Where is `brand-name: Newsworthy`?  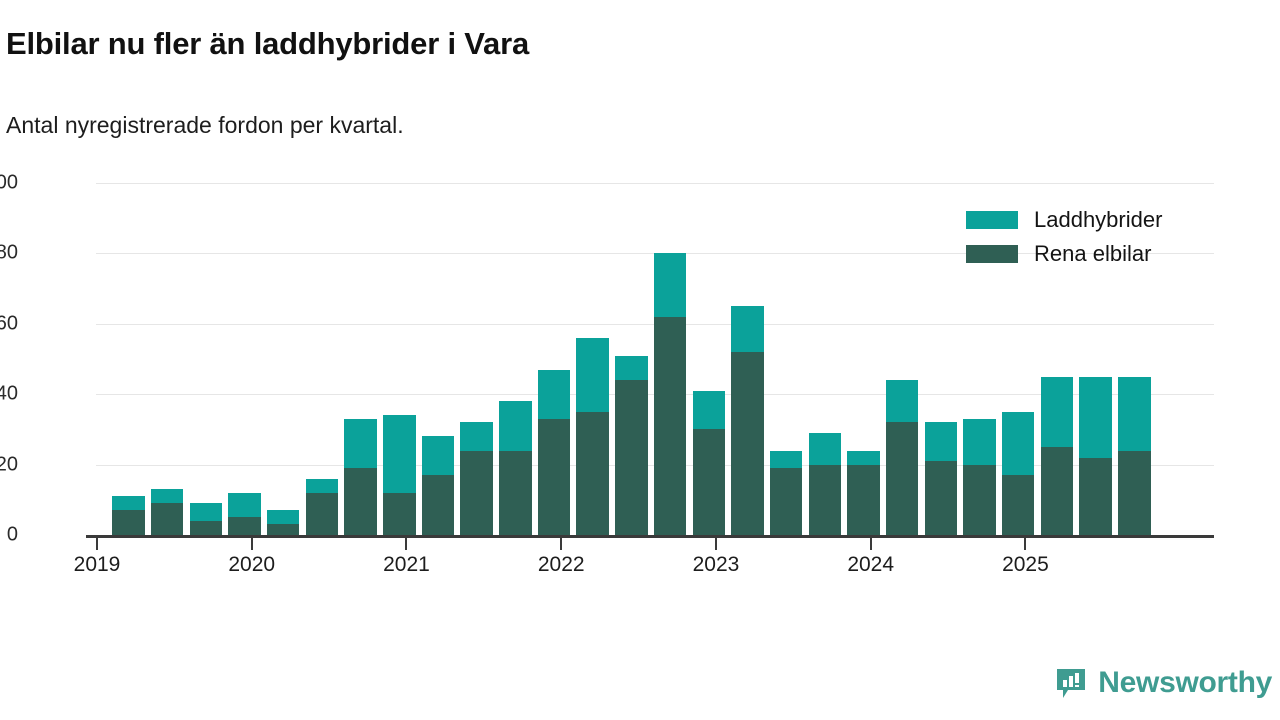 brand-name: Newsworthy is located at coordinates (1185, 682).